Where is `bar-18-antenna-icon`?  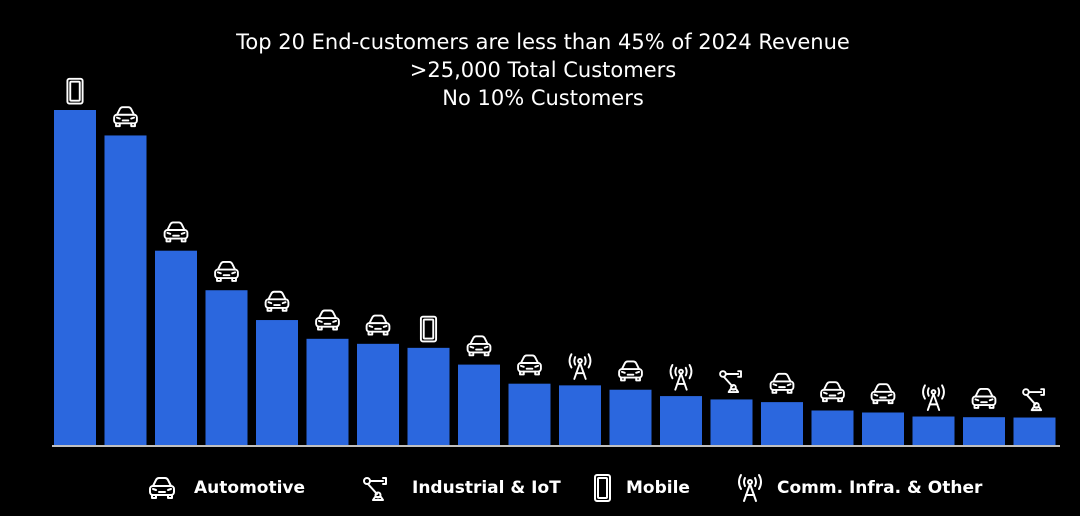
bar-18-antenna-icon is located at coordinates (933, 398).